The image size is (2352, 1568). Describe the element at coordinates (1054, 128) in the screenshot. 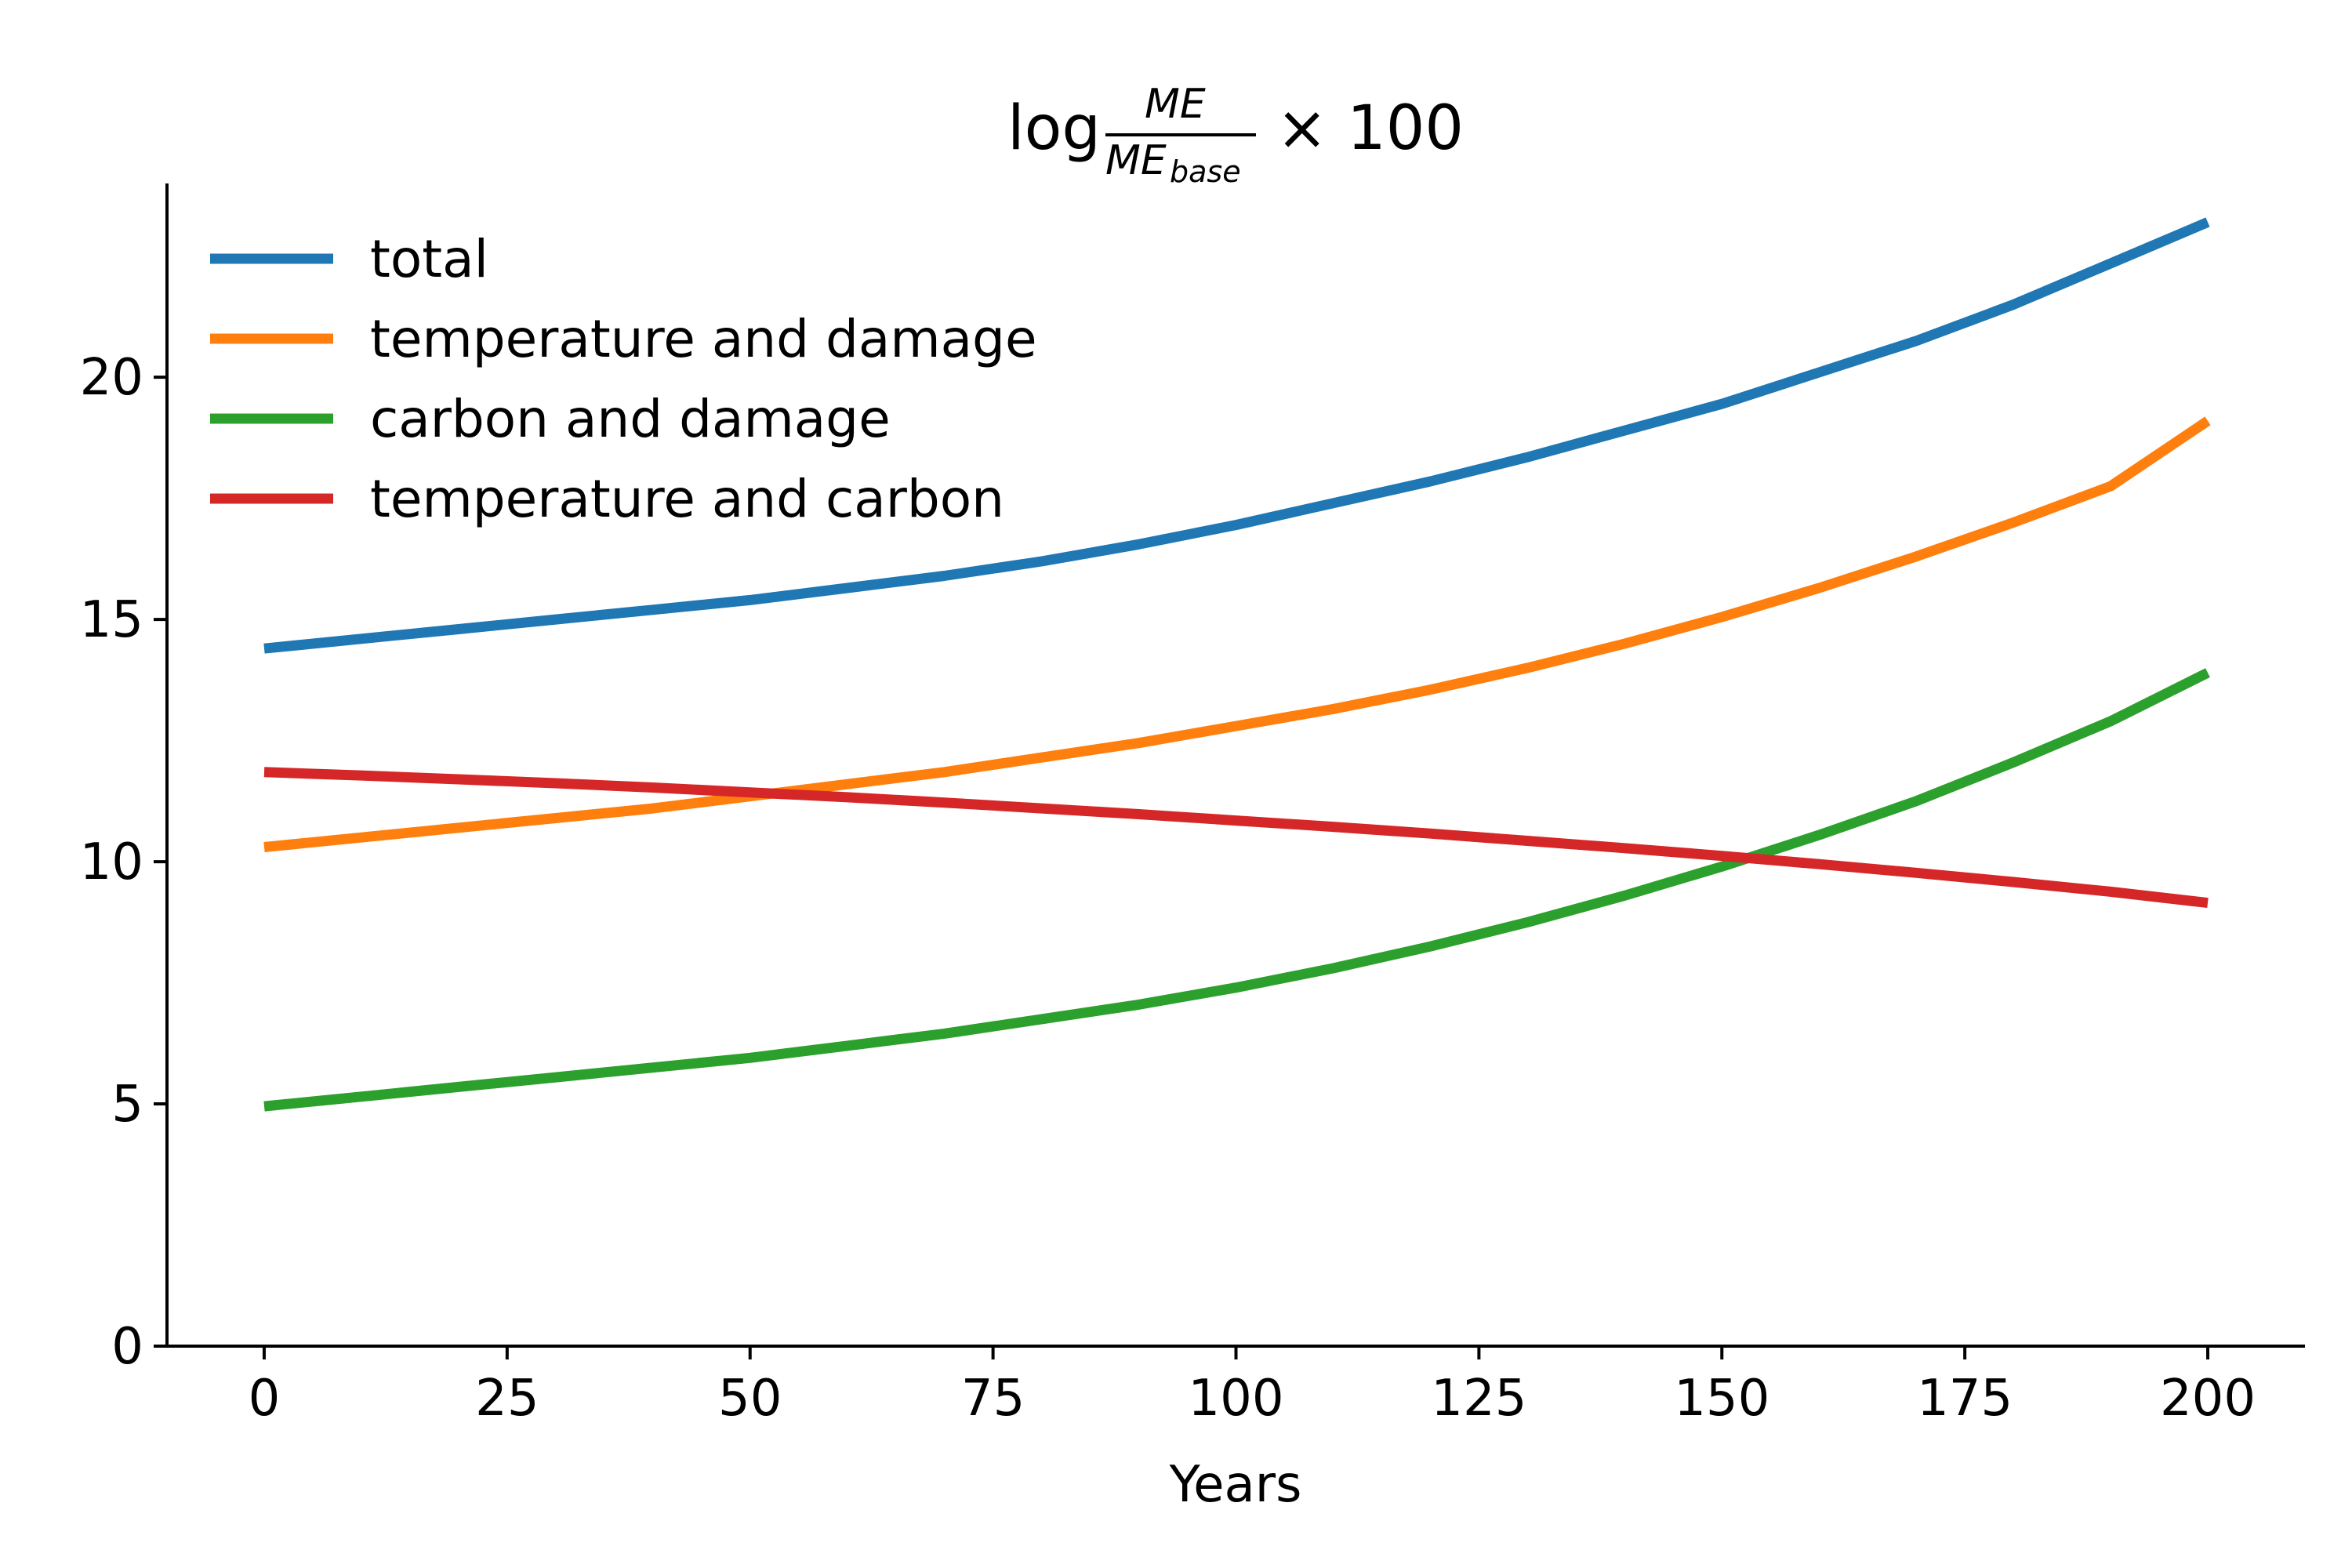

I see `title-prefix: log` at that location.